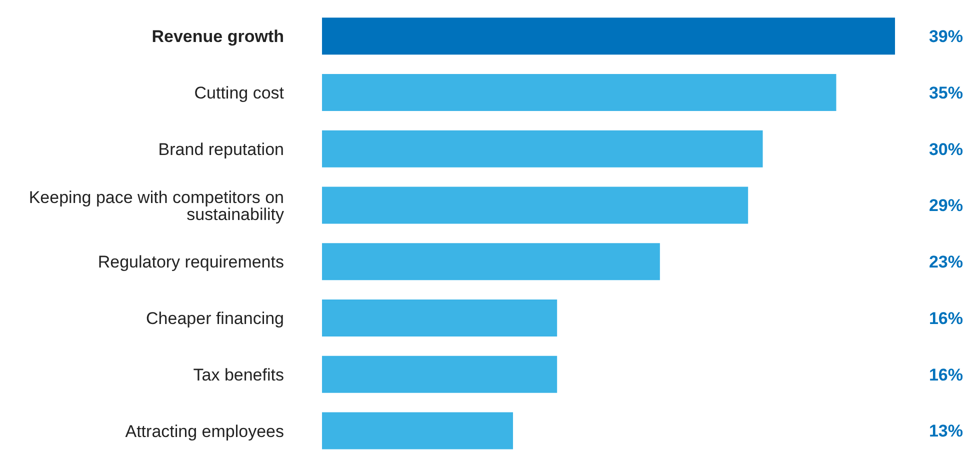 The height and width of the screenshot is (459, 965). Describe the element at coordinates (215, 318) in the screenshot. I see `y-tick-label: Cheaper financing` at that location.